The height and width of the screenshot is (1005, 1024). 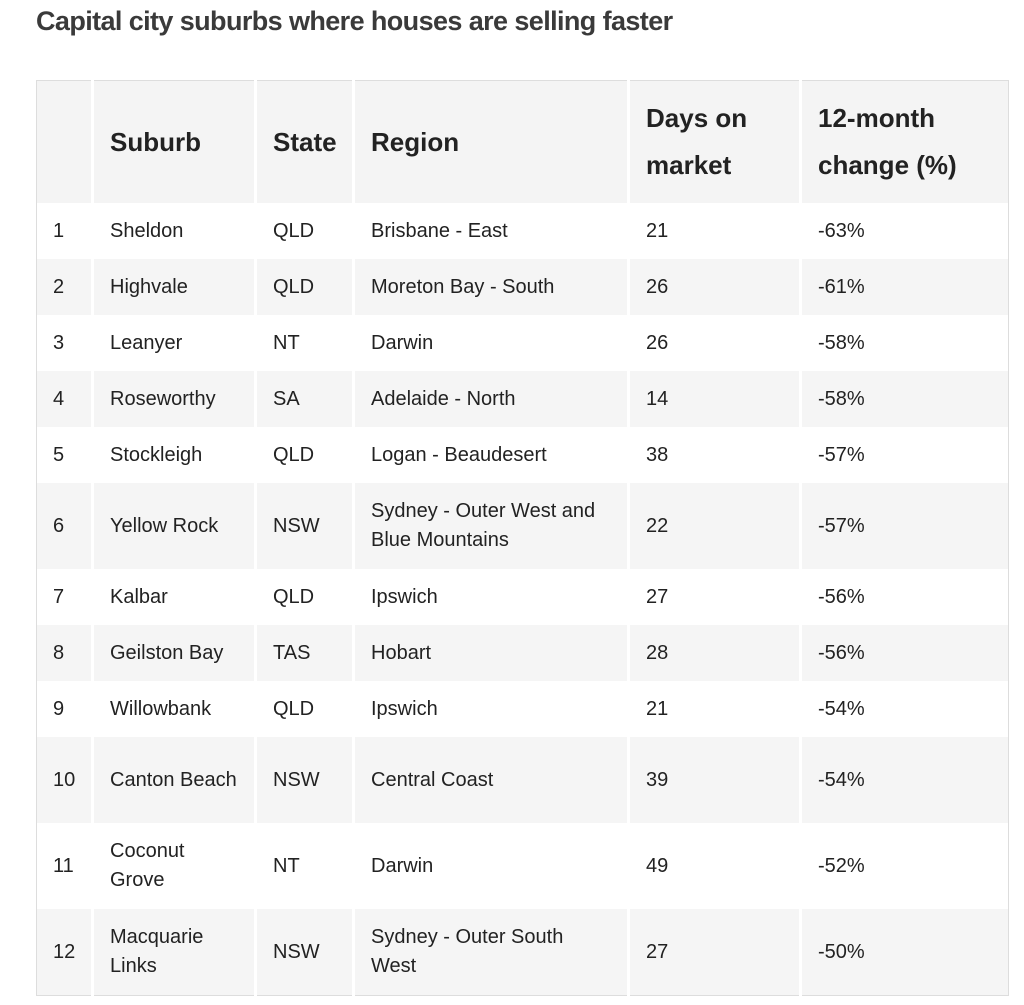 I want to click on table-cell: 2, so click(x=65, y=287).